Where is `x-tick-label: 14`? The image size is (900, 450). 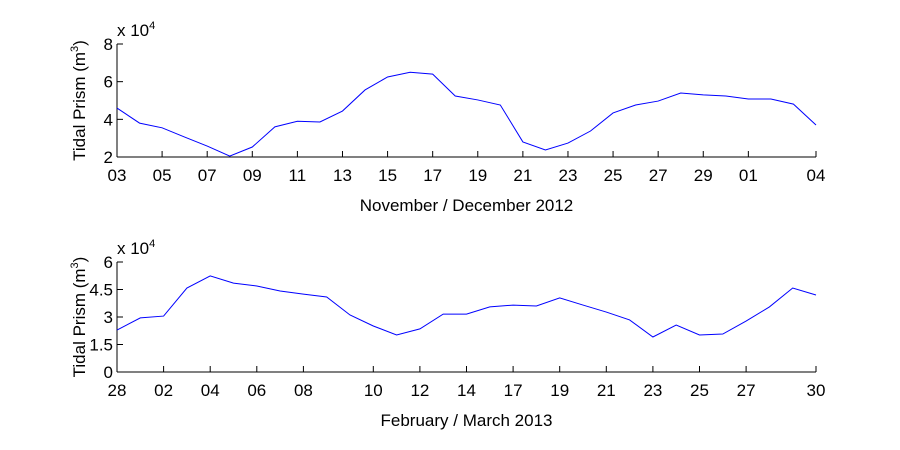
x-tick-label: 14 is located at coordinates (466, 390).